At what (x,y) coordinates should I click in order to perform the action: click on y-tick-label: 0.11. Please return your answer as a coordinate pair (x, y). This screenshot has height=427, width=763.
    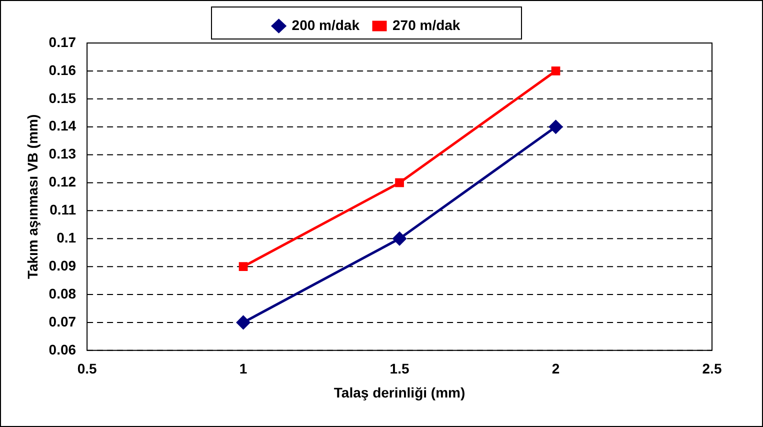
    Looking at the image, I should click on (63, 210).